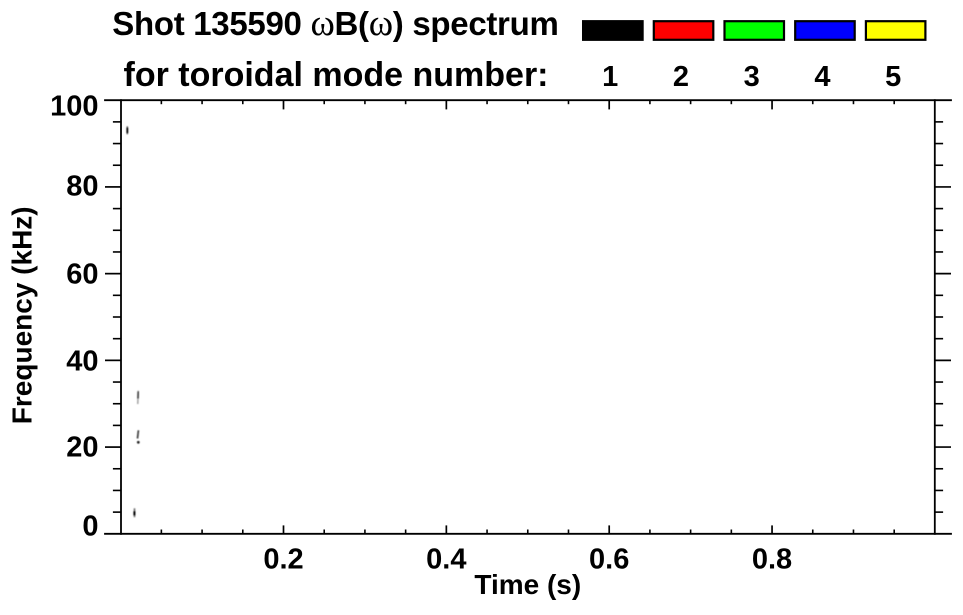 This screenshot has height=615, width=963. I want to click on svg-text: 100, so click(74, 107).